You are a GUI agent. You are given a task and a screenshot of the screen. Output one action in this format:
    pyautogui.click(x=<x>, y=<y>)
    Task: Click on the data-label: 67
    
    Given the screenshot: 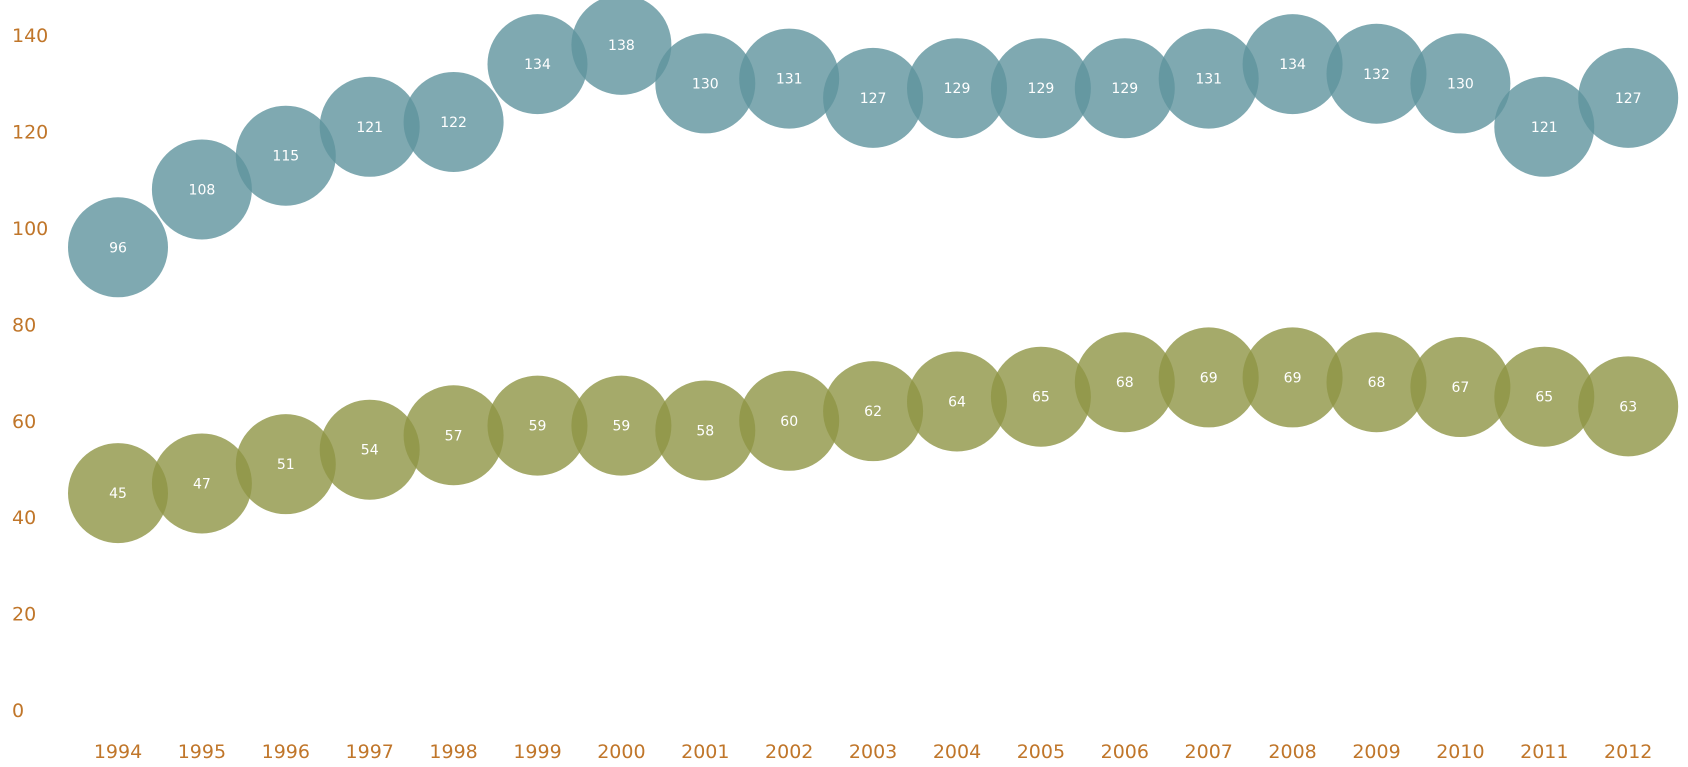 What is the action you would take?
    pyautogui.click(x=1460, y=388)
    